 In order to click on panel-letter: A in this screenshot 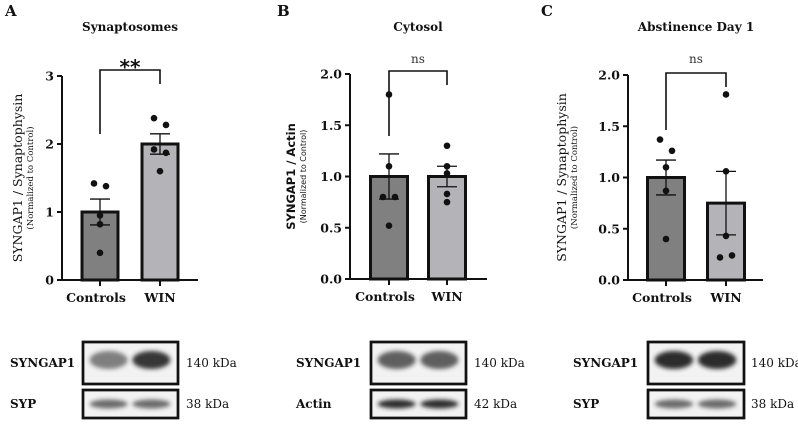, I will do `click(10, 11)`.